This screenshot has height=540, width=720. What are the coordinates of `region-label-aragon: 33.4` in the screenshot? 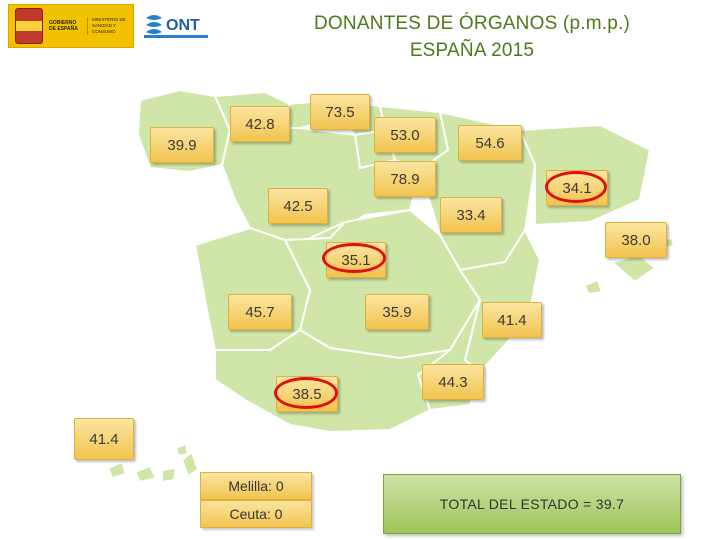 It's located at (471, 215).